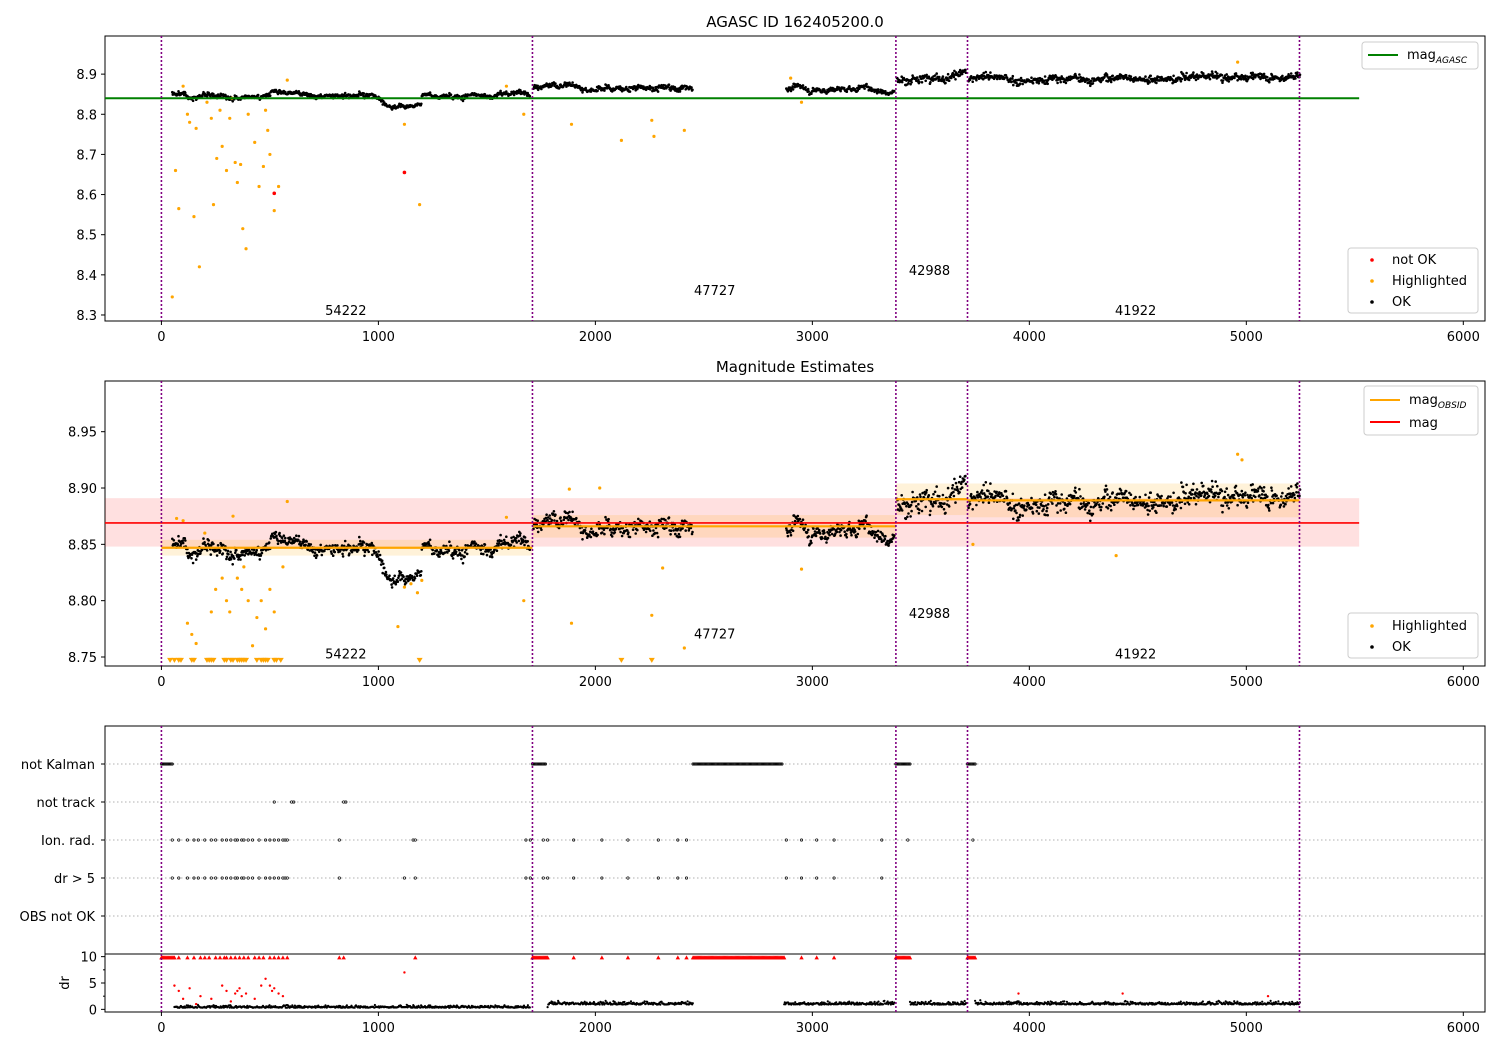  Describe the element at coordinates (552, 1002) in the screenshot. I see `dr-ok-point` at that location.